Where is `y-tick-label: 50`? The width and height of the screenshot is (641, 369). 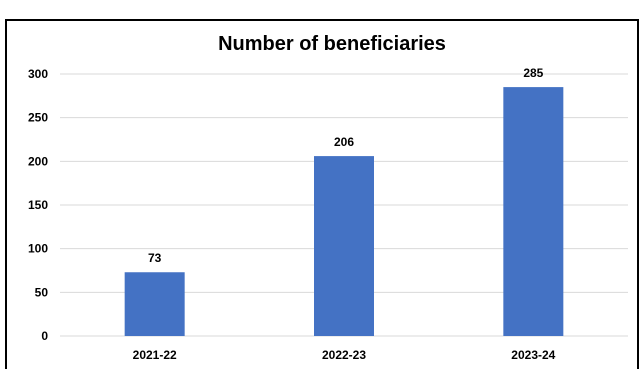 y-tick-label: 50 is located at coordinates (42, 292).